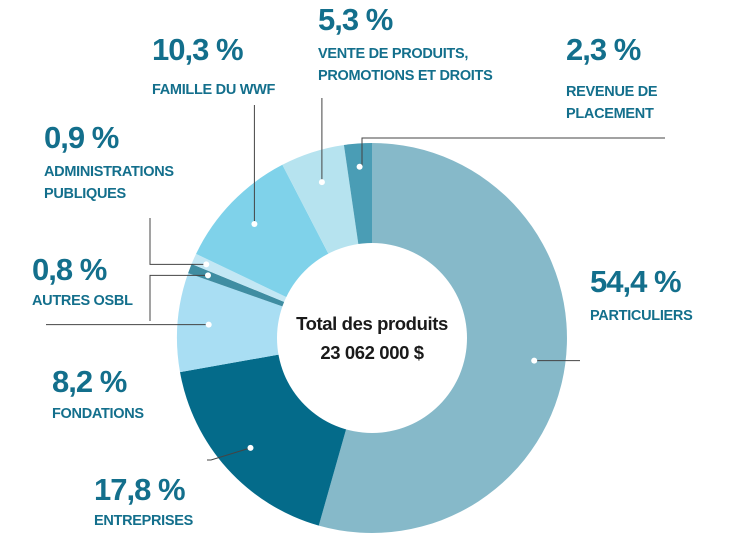  What do you see at coordinates (355, 19) in the screenshot?
I see `slice-percent-7: 5,3 %` at bounding box center [355, 19].